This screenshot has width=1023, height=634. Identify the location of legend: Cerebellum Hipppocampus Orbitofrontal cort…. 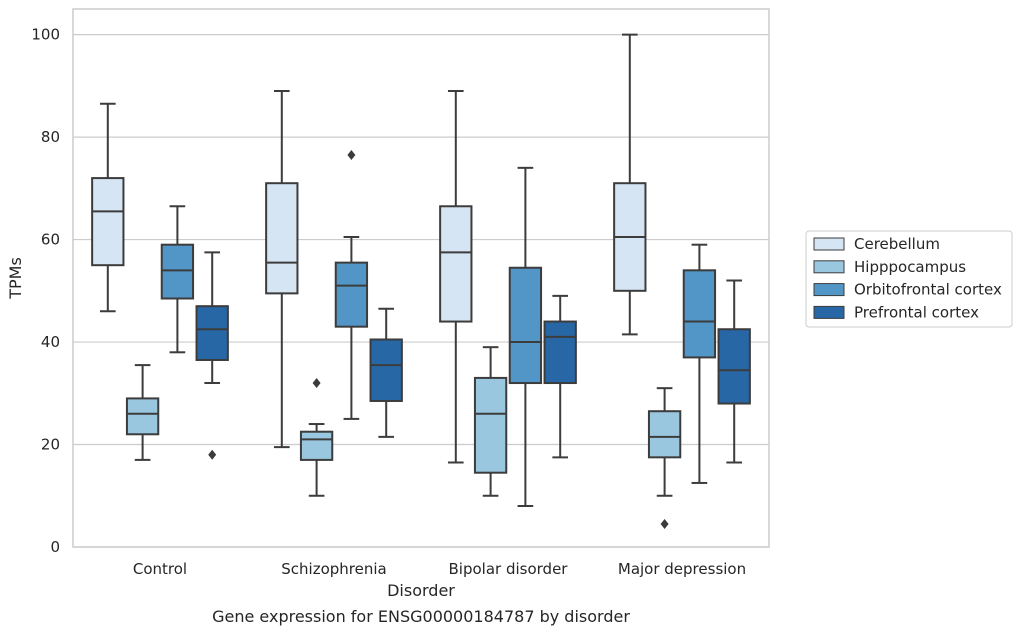
(909, 279).